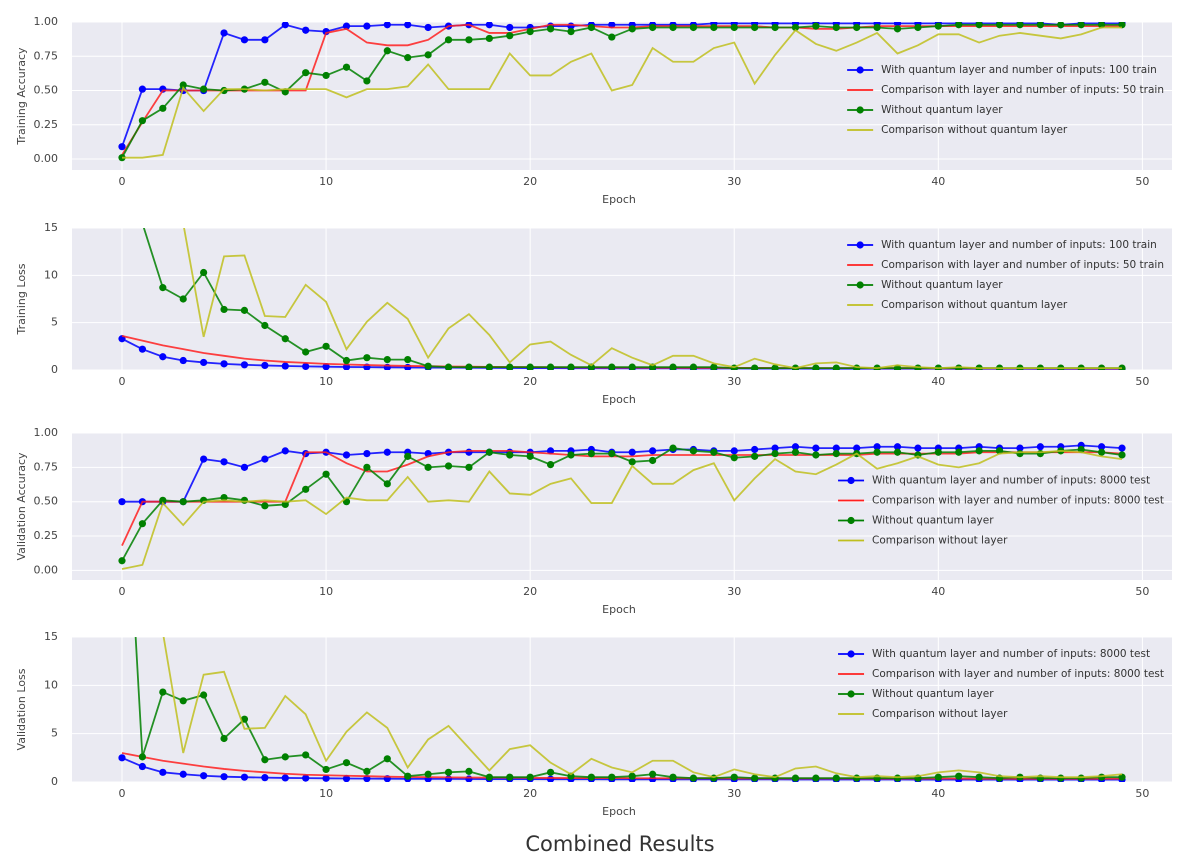 The height and width of the screenshot is (855, 1196). I want to click on figure-title: Combined Results, so click(619, 843).